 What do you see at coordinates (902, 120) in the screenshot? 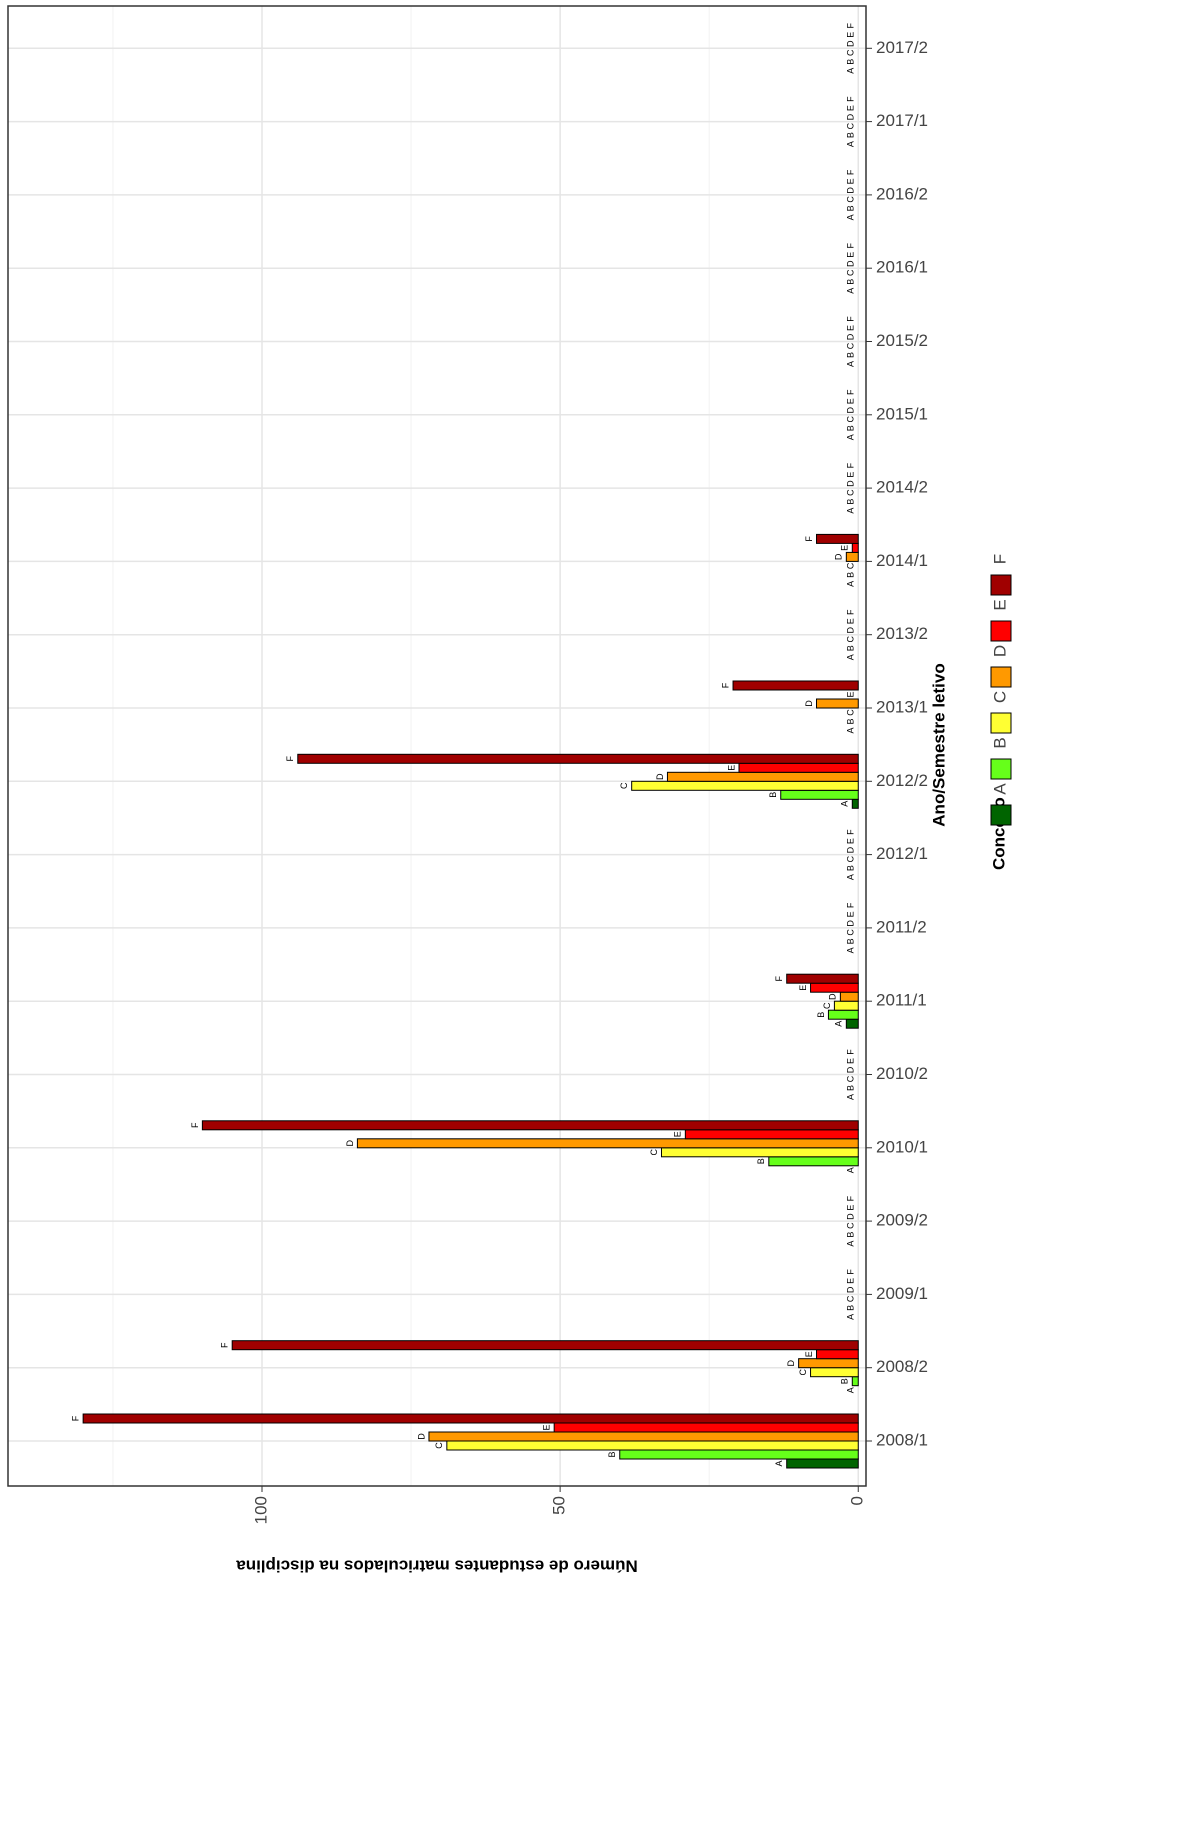
I see `category-tick-label: 2017/1` at bounding box center [902, 120].